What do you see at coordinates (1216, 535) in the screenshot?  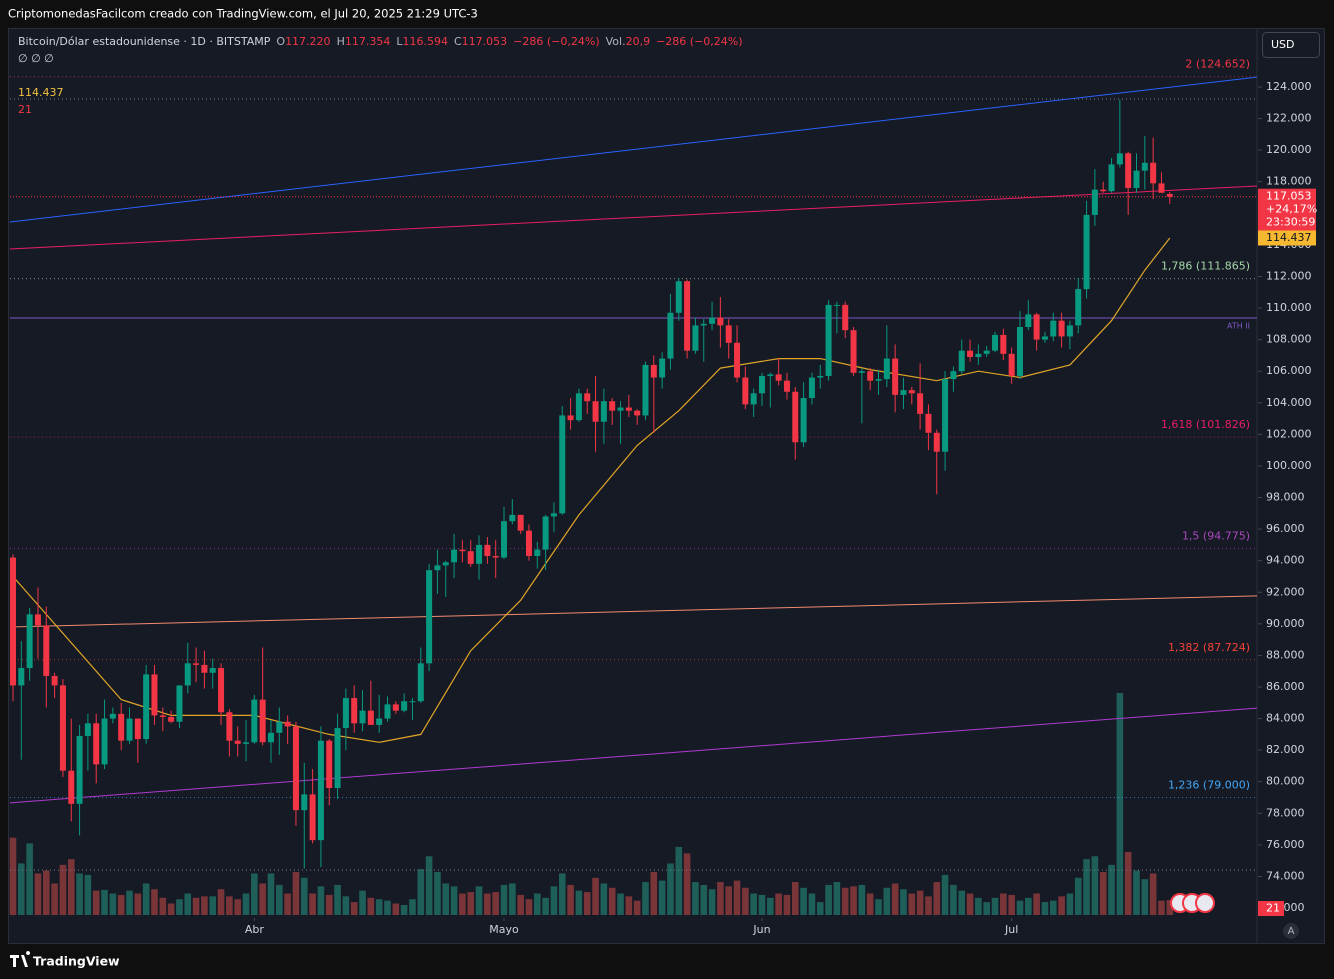 I see `fib-label: 1,5 (94.775)` at bounding box center [1216, 535].